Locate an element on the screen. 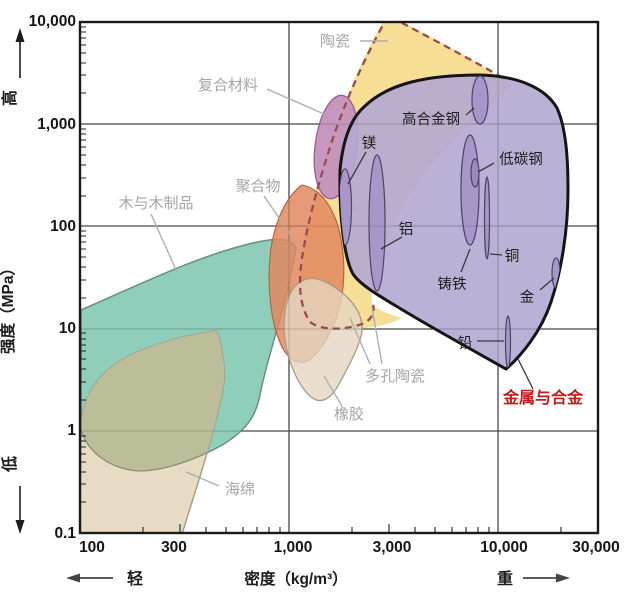 This screenshot has width=640, height=613. label-porous-ceramics: 多孔陶瓷 is located at coordinates (395, 376).